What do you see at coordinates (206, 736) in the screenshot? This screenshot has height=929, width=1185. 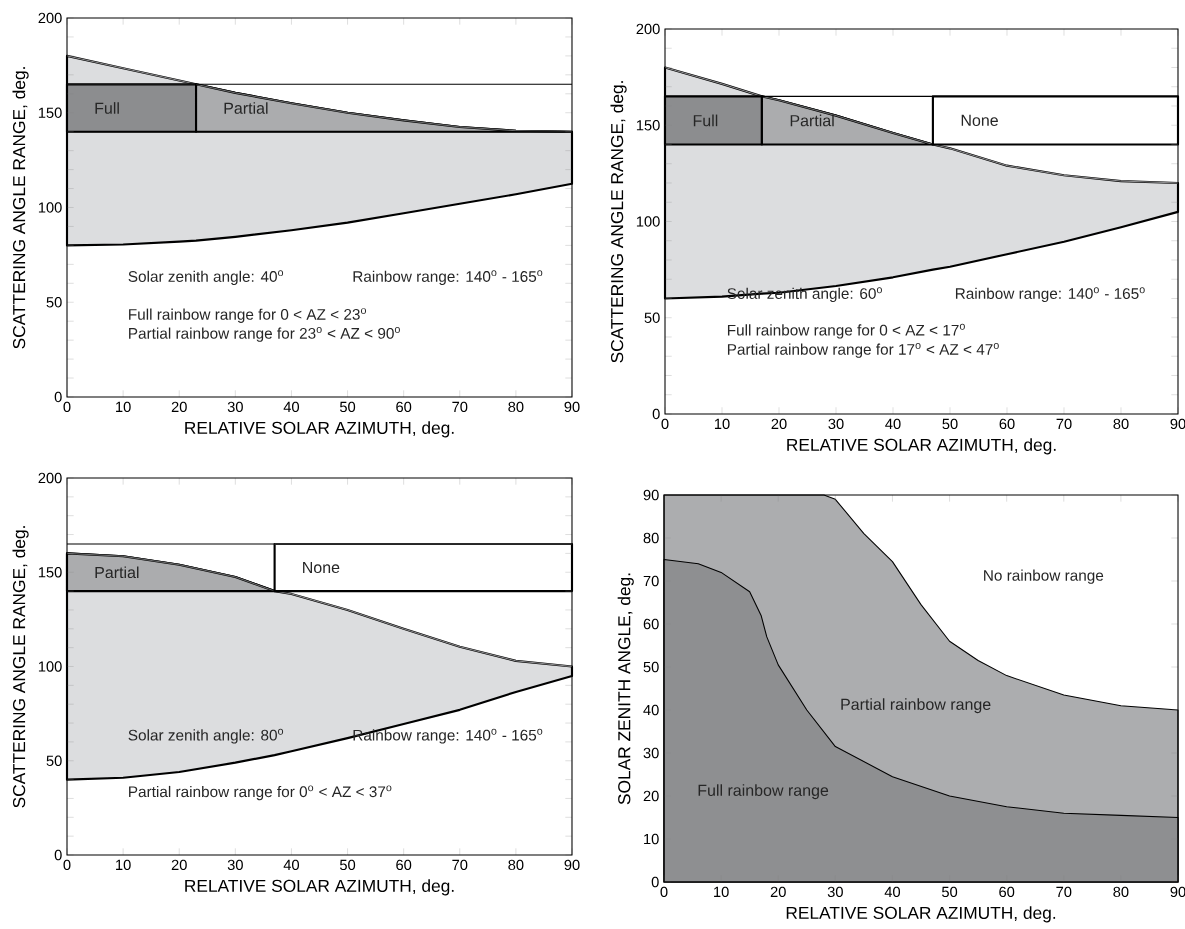 I see `annotation: Solar zenith angle: 80$^{o}$` at bounding box center [206, 736].